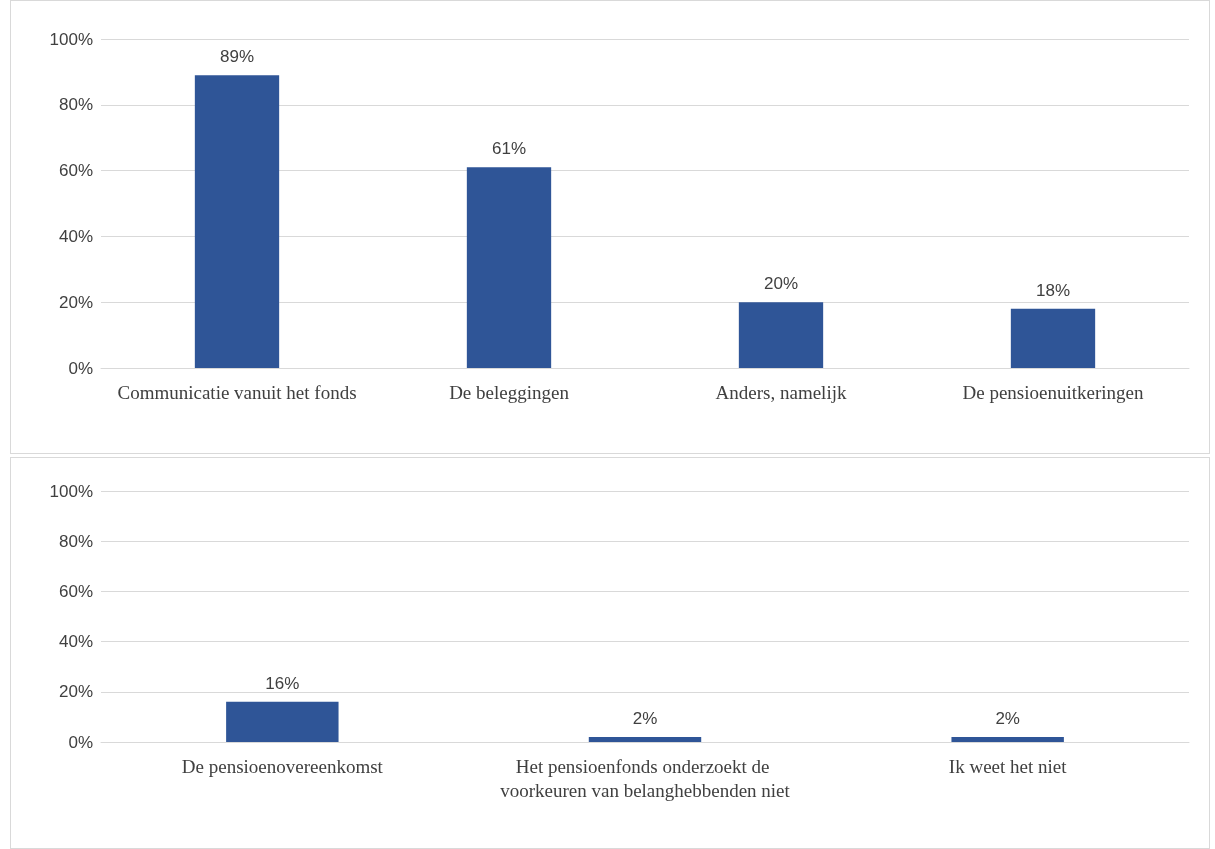 The image size is (1215, 849). What do you see at coordinates (282, 766) in the screenshot?
I see `x-tick-label: De pensioenovereenkomst` at bounding box center [282, 766].